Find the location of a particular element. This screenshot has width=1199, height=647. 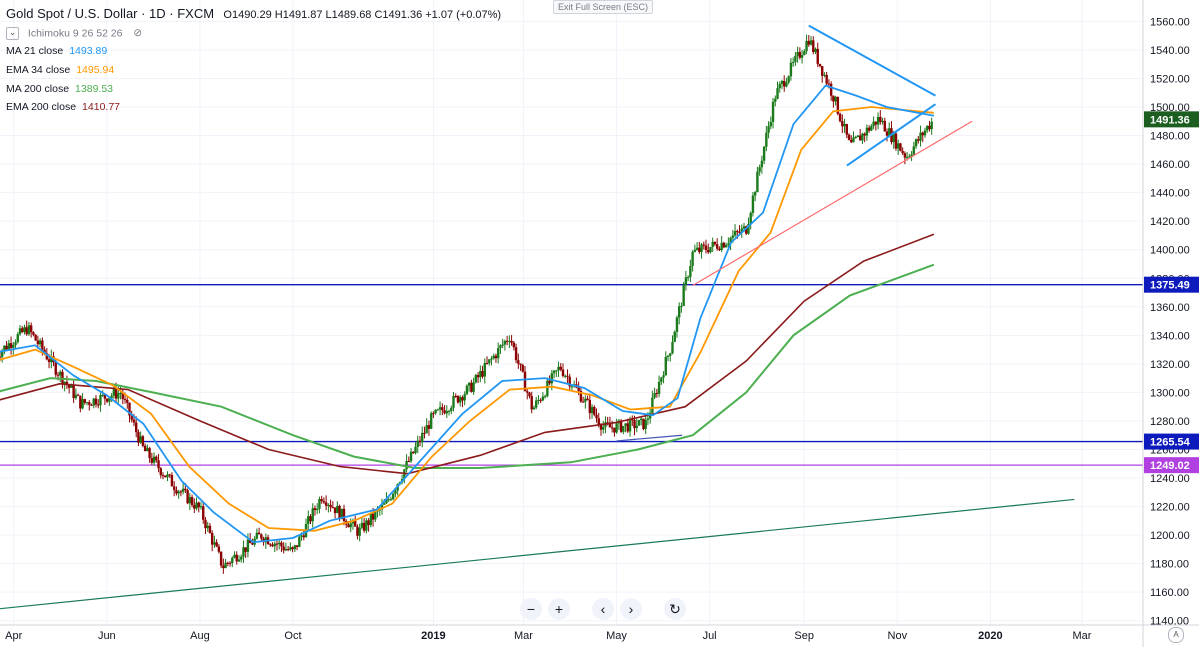

price-tick-label: 1300.00 is located at coordinates (1170, 393).